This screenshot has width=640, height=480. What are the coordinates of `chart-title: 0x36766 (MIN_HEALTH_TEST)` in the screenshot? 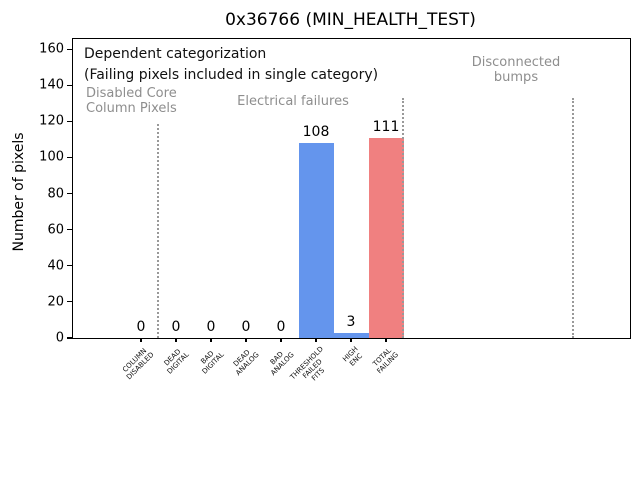 It's located at (350, 20).